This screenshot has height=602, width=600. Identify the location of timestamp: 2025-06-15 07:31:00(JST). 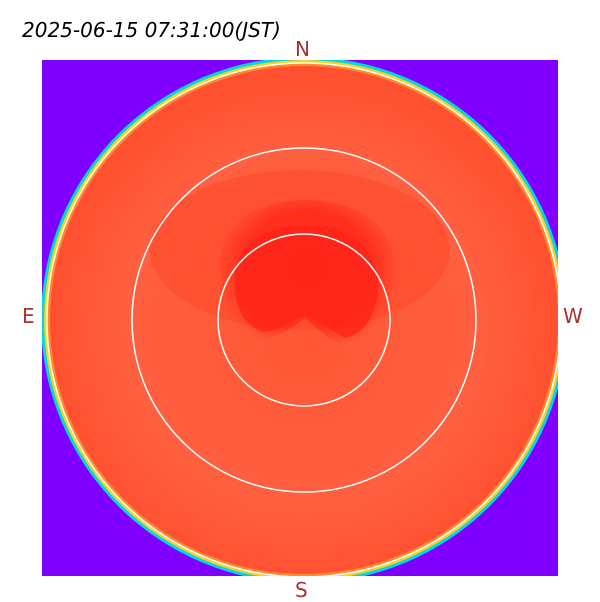
(151, 30).